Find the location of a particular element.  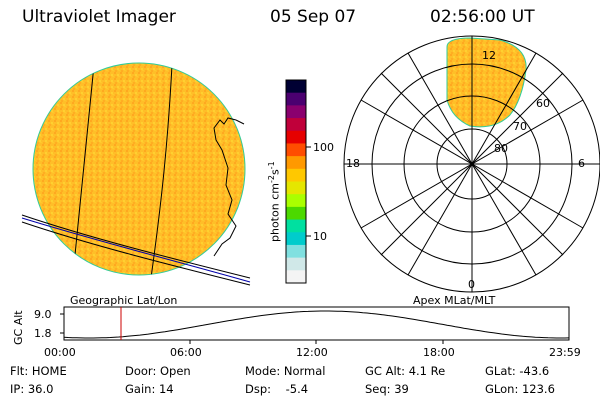

info-gc-alt: GC Alt: 4.1 Re is located at coordinates (405, 371).